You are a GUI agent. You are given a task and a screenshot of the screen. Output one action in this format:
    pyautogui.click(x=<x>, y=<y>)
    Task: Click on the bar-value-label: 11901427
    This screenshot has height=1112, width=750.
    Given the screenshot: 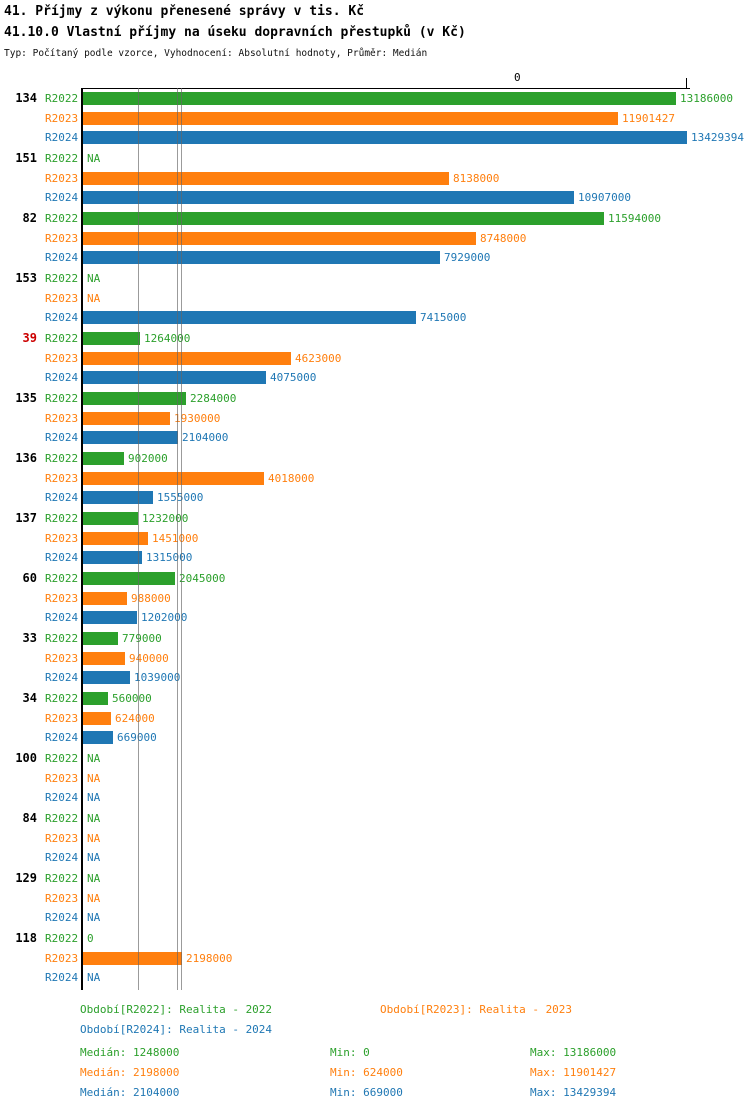 What is the action you would take?
    pyautogui.click(x=648, y=118)
    